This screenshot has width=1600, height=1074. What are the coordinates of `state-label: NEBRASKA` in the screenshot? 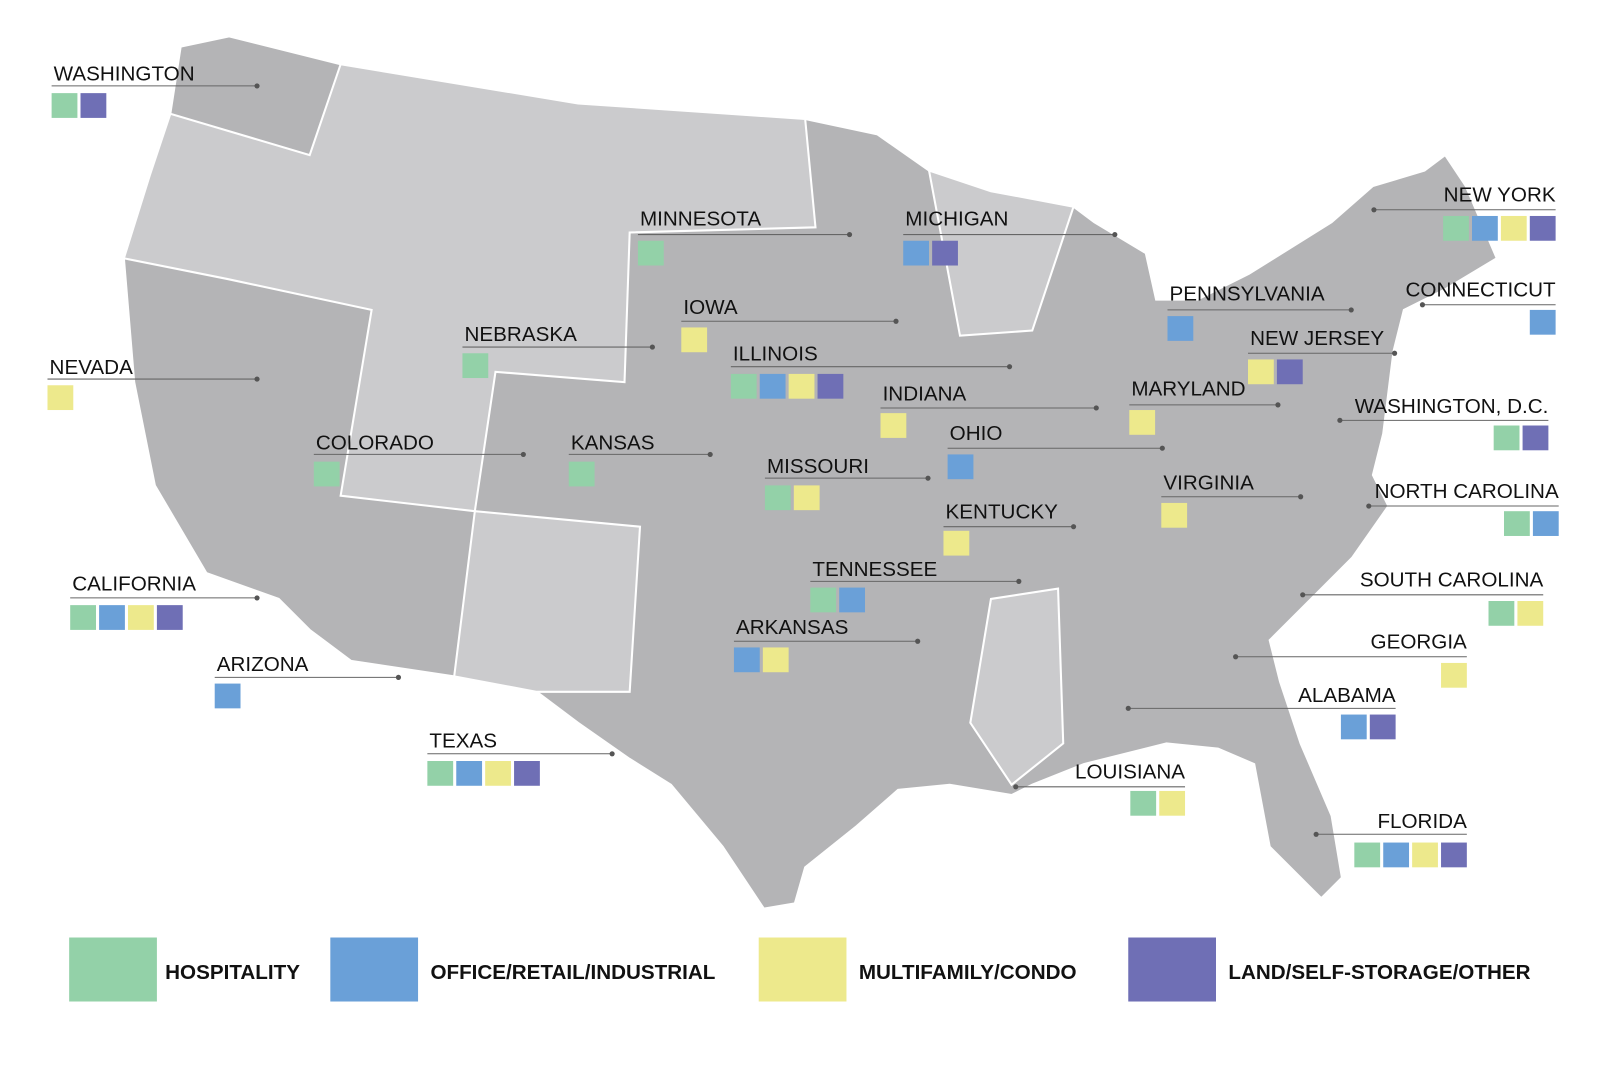 It's located at (521, 334).